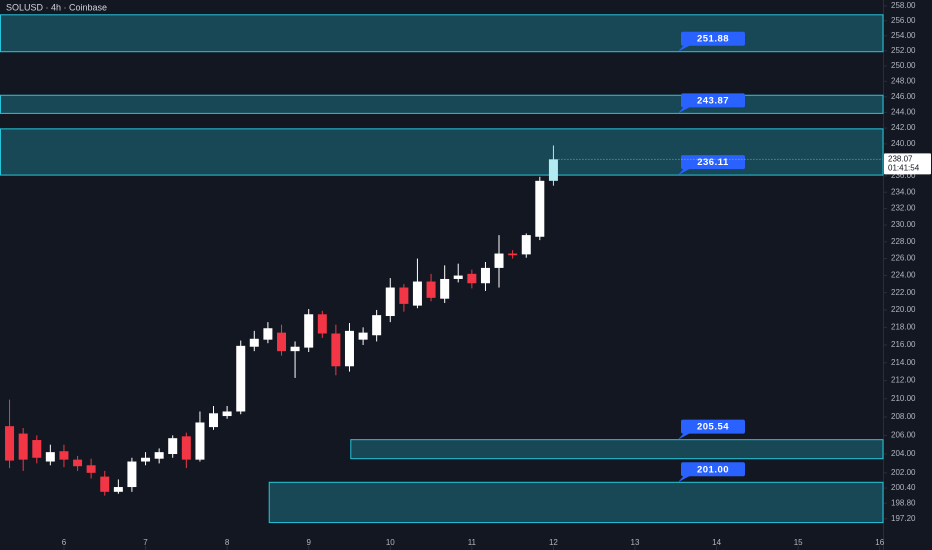 This screenshot has width=932, height=550. Describe the element at coordinates (903, 127) in the screenshot. I see `y-tick-label: 242.00` at that location.